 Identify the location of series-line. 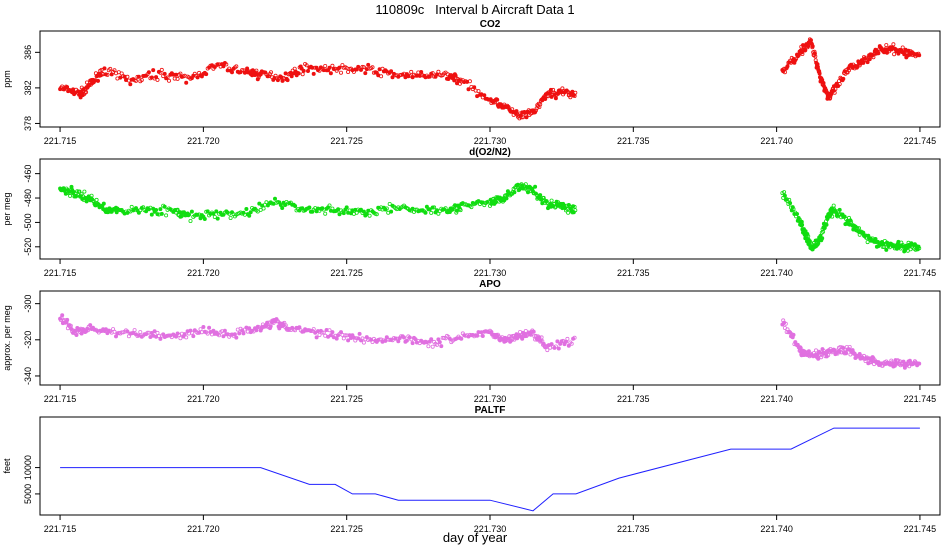
(490, 469).